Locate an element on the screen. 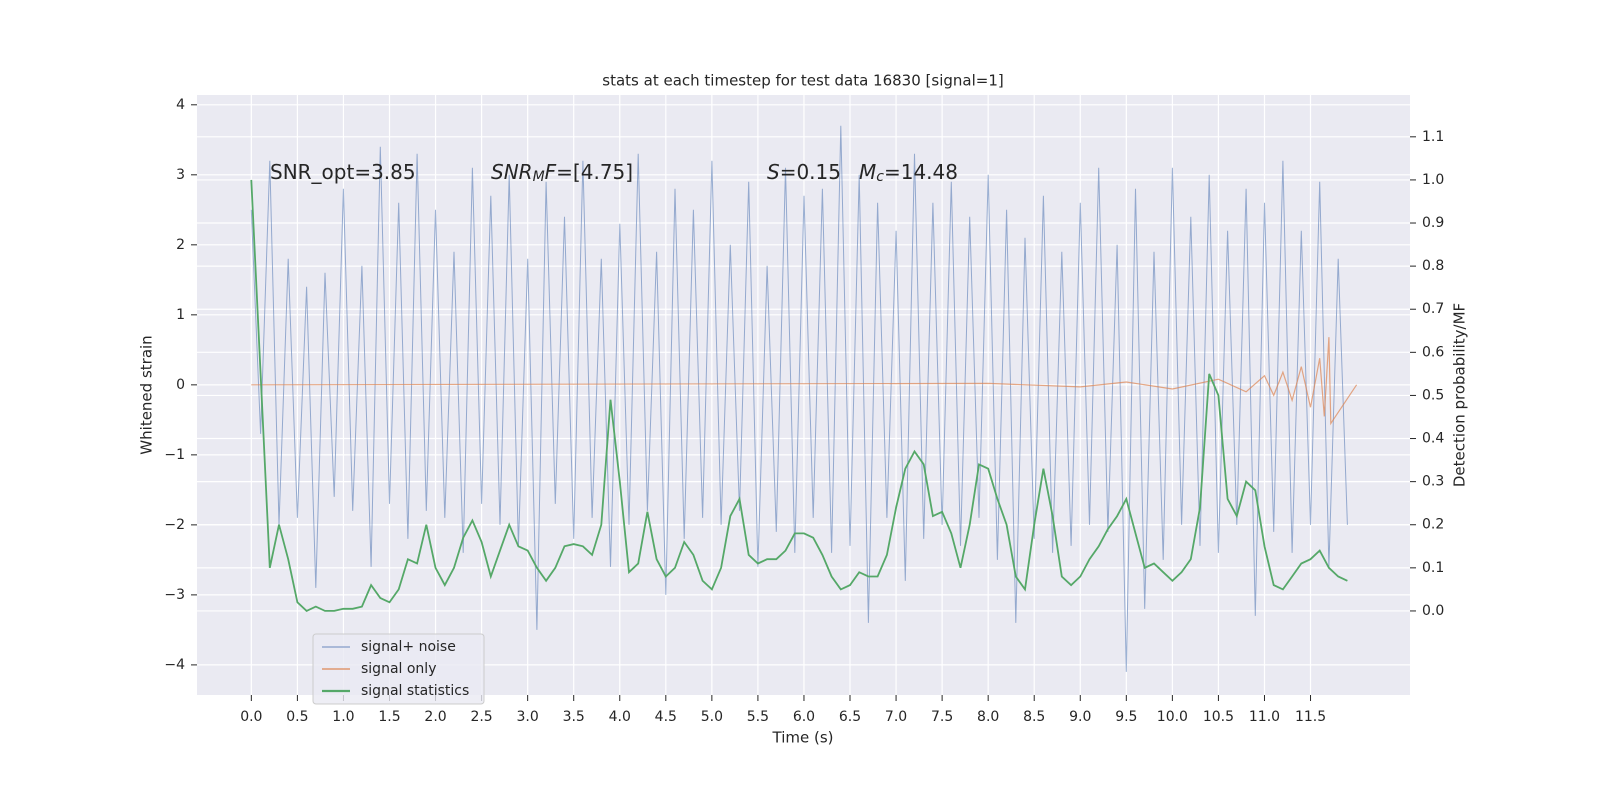 The image size is (1600, 804). x-tick-label: 11.0 is located at coordinates (1264, 717).